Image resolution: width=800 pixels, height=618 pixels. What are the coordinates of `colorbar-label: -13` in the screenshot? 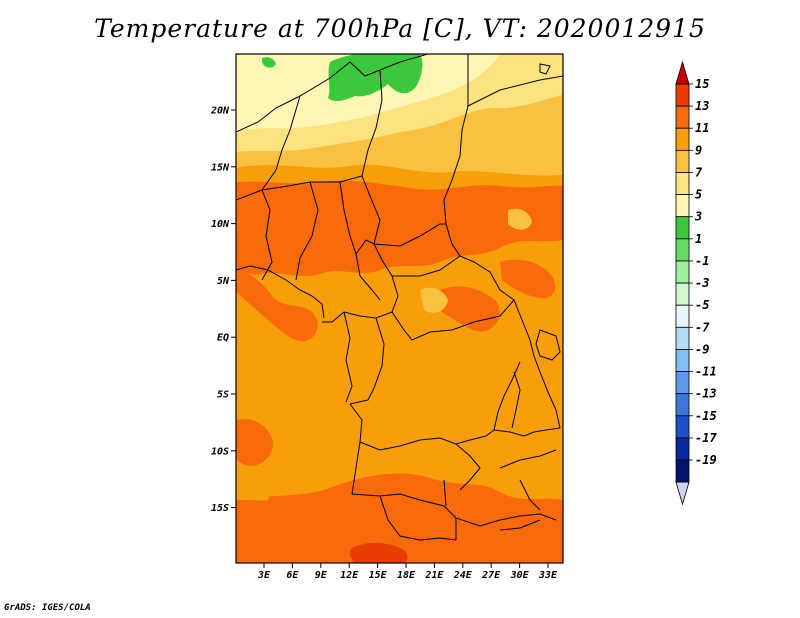 It's located at (706, 394).